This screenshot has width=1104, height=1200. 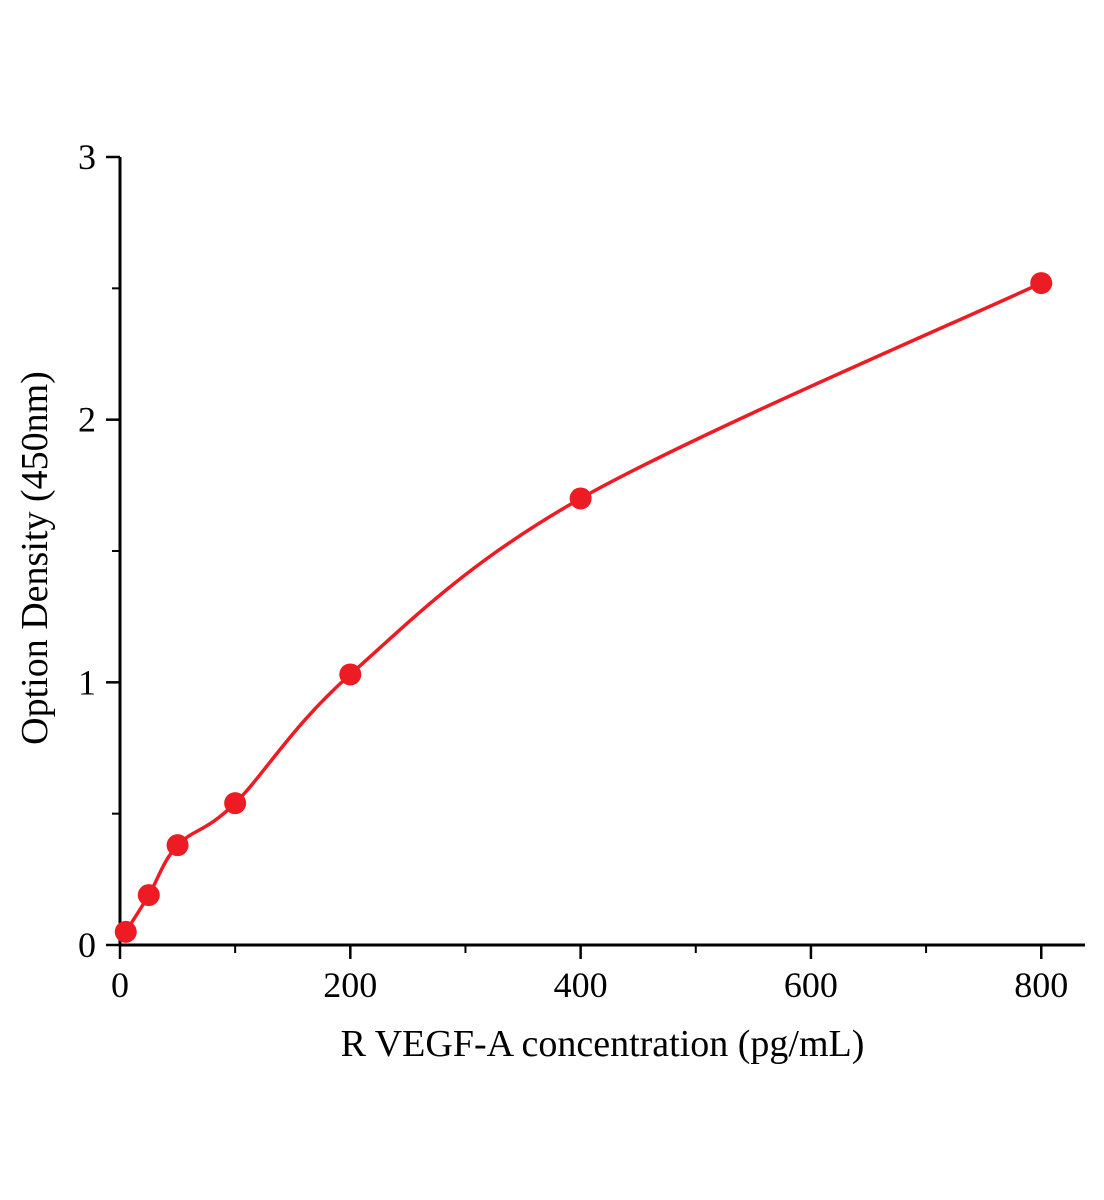 I want to click on x-tick-label: 800, so click(x=1041, y=985).